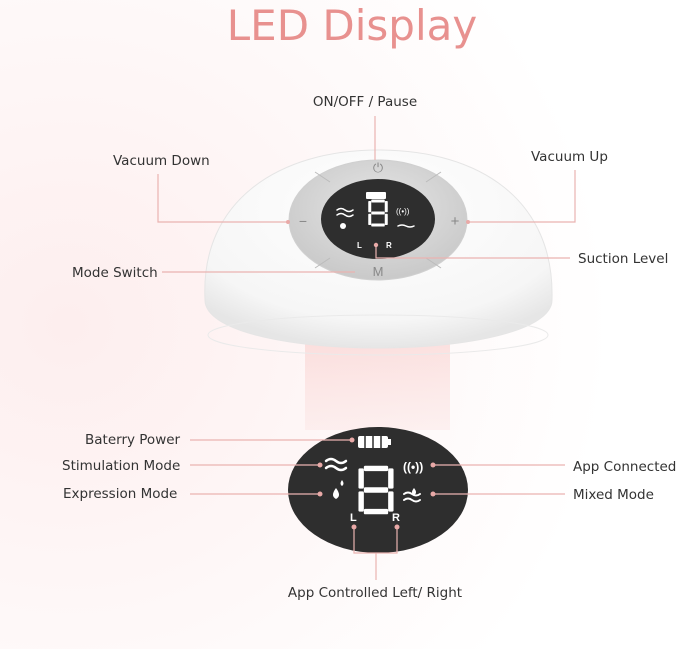 Image resolution: width=679 pixels, height=649 pixels. Describe the element at coordinates (359, 245) in the screenshot. I see `small-left-indicator: L` at that location.